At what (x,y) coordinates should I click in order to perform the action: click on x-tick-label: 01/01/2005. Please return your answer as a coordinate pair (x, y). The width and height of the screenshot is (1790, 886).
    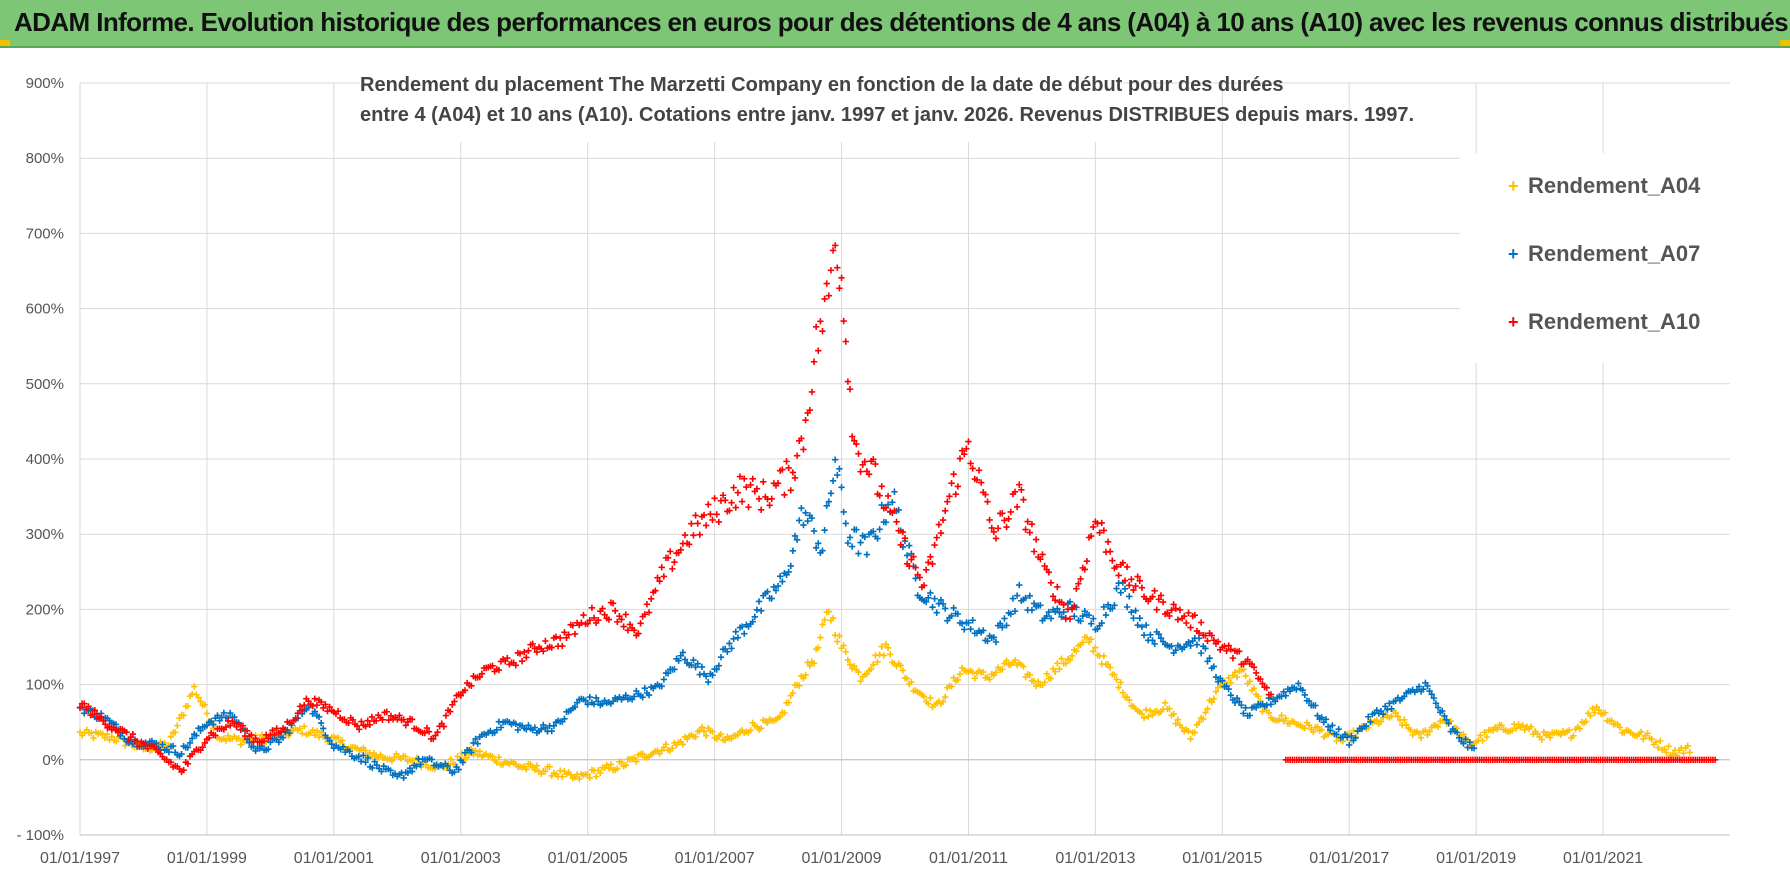
    Looking at the image, I should click on (588, 858).